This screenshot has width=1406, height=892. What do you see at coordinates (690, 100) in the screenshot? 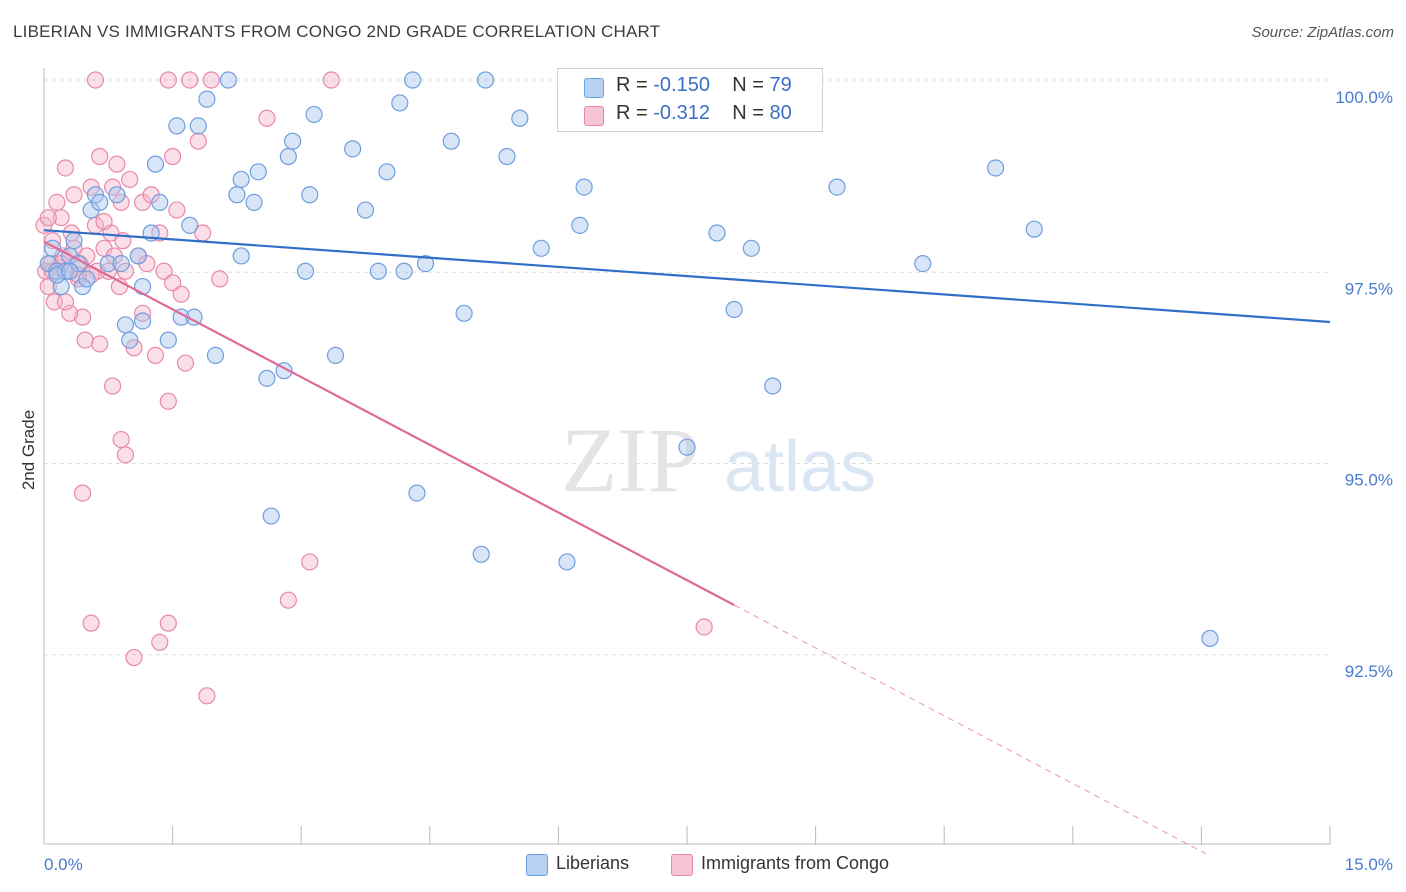
I see `stats-legend: R = -0.150 N = 79 R = -0.312 N = 80` at bounding box center [690, 100].